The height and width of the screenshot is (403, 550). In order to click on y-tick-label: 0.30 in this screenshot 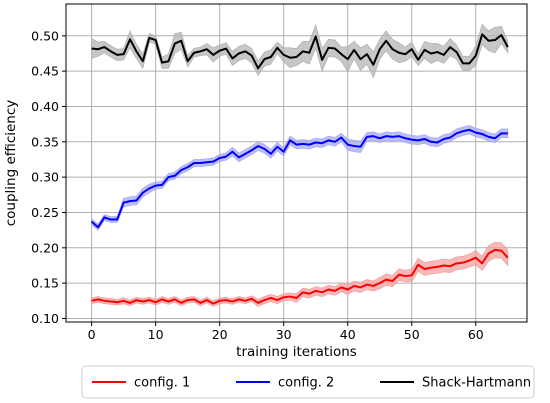, I will do `click(45, 177)`.